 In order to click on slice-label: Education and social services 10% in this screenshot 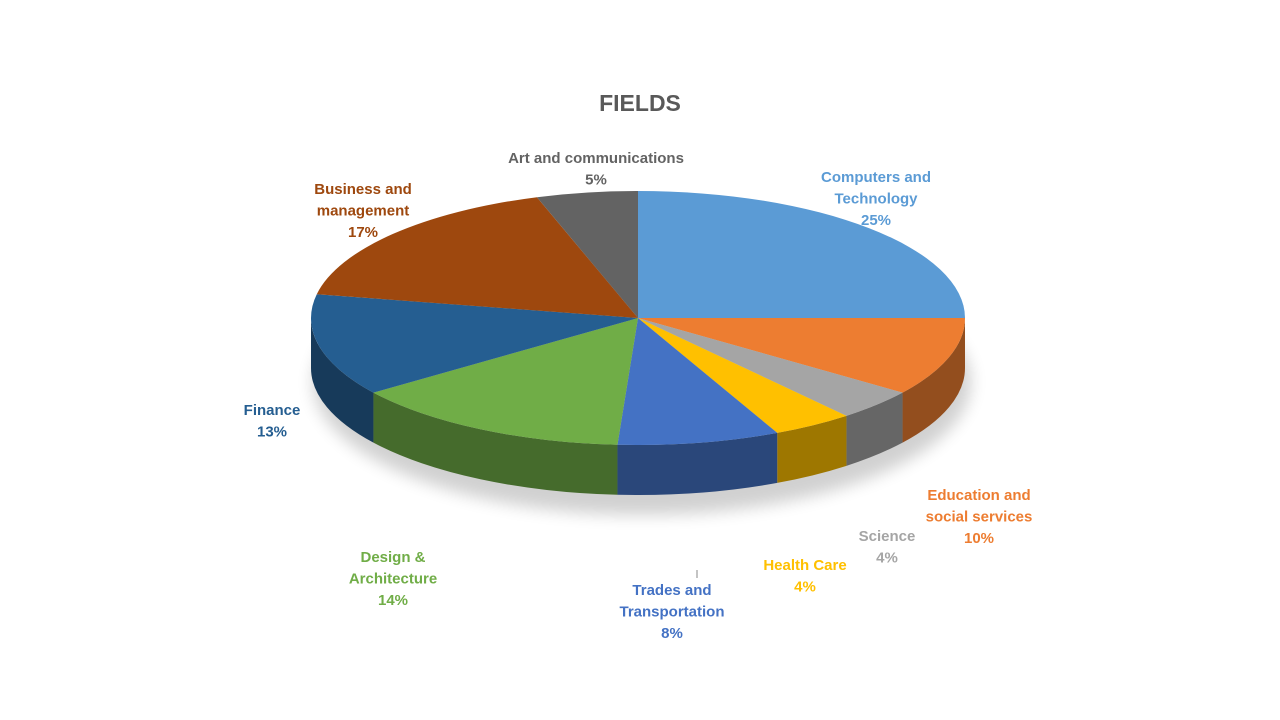, I will do `click(979, 517)`.